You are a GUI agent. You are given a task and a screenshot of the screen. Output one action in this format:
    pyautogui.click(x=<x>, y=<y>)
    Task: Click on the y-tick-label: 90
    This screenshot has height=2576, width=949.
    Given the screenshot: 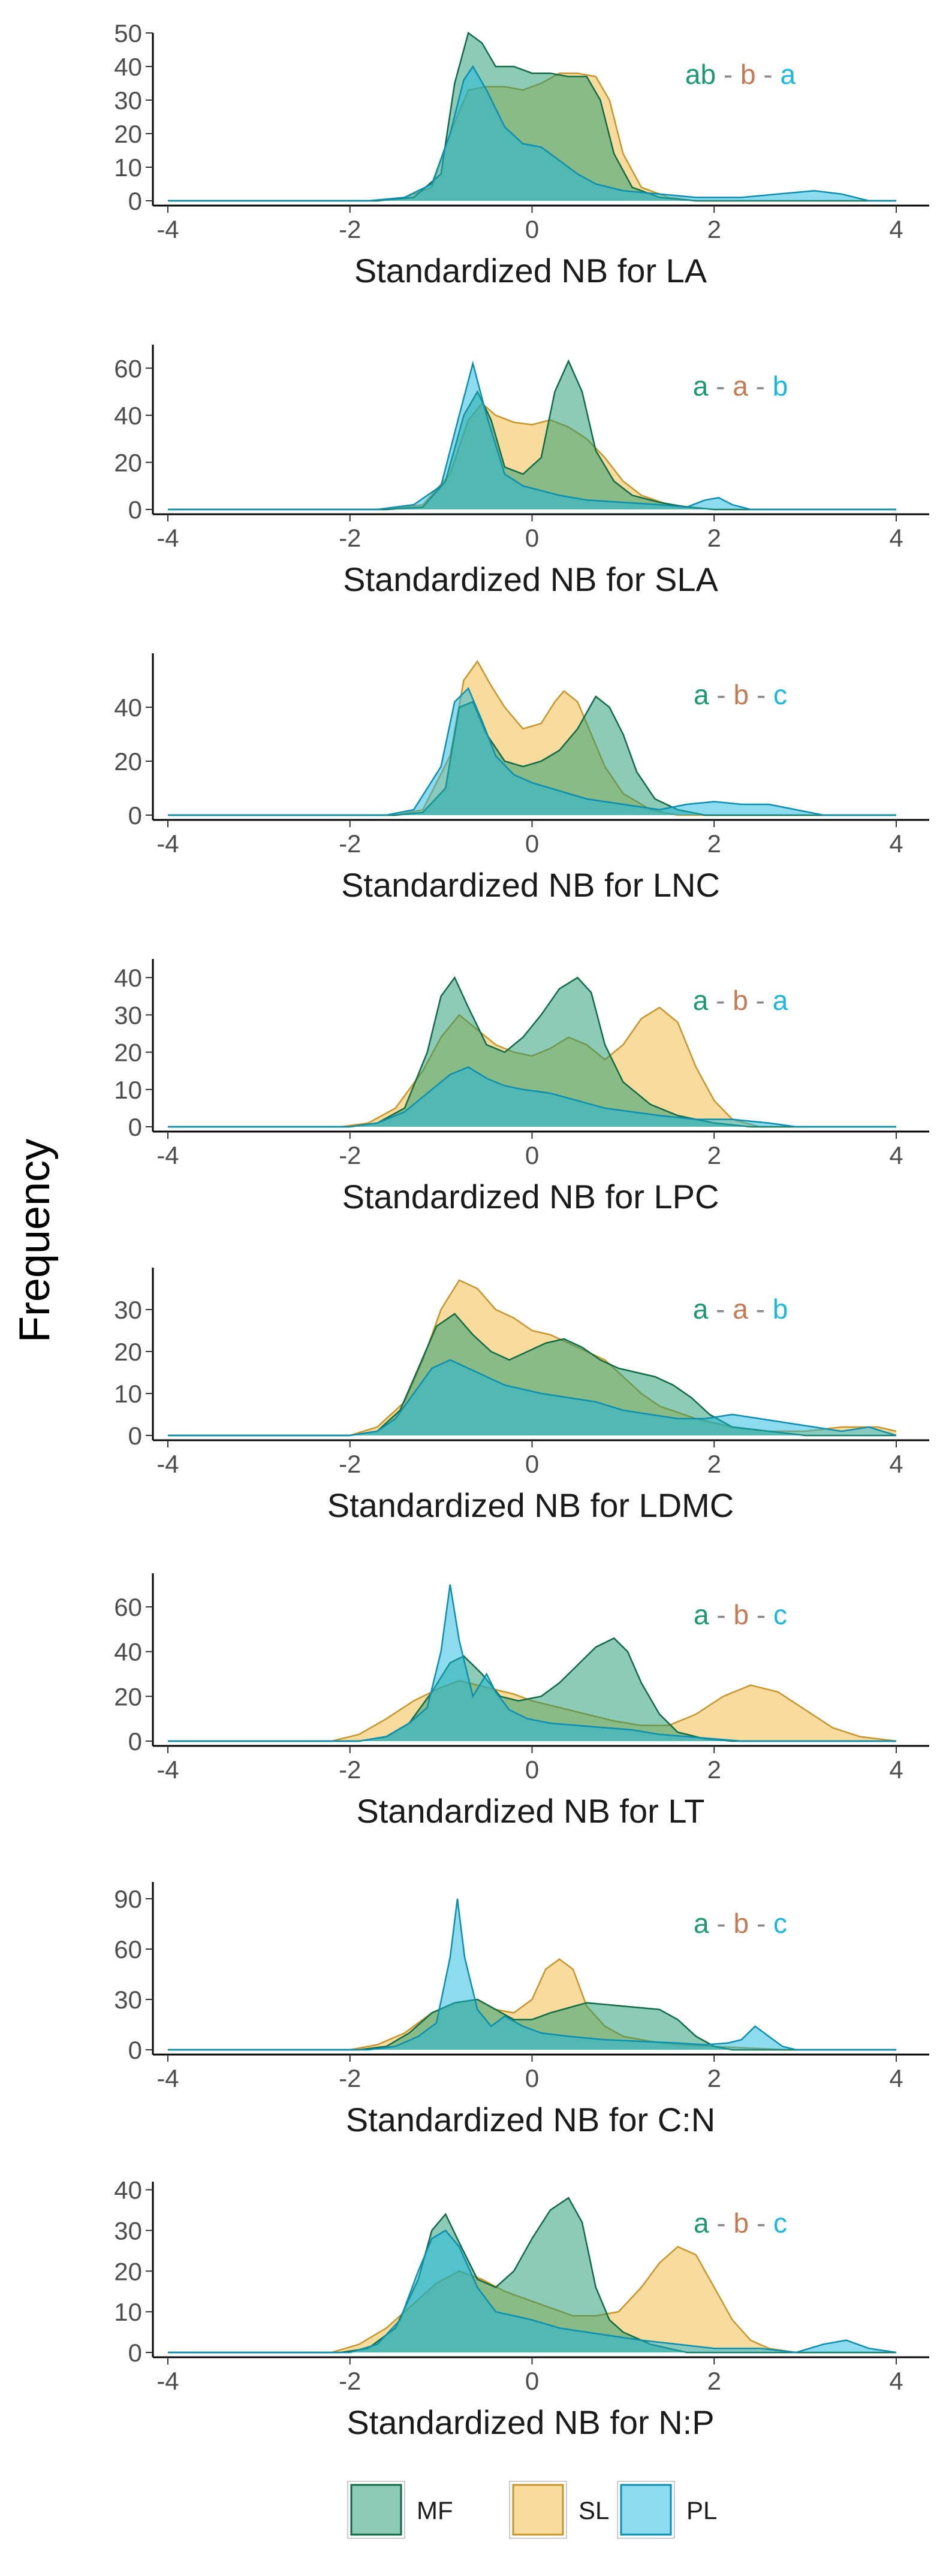 What is the action you would take?
    pyautogui.click(x=128, y=1899)
    